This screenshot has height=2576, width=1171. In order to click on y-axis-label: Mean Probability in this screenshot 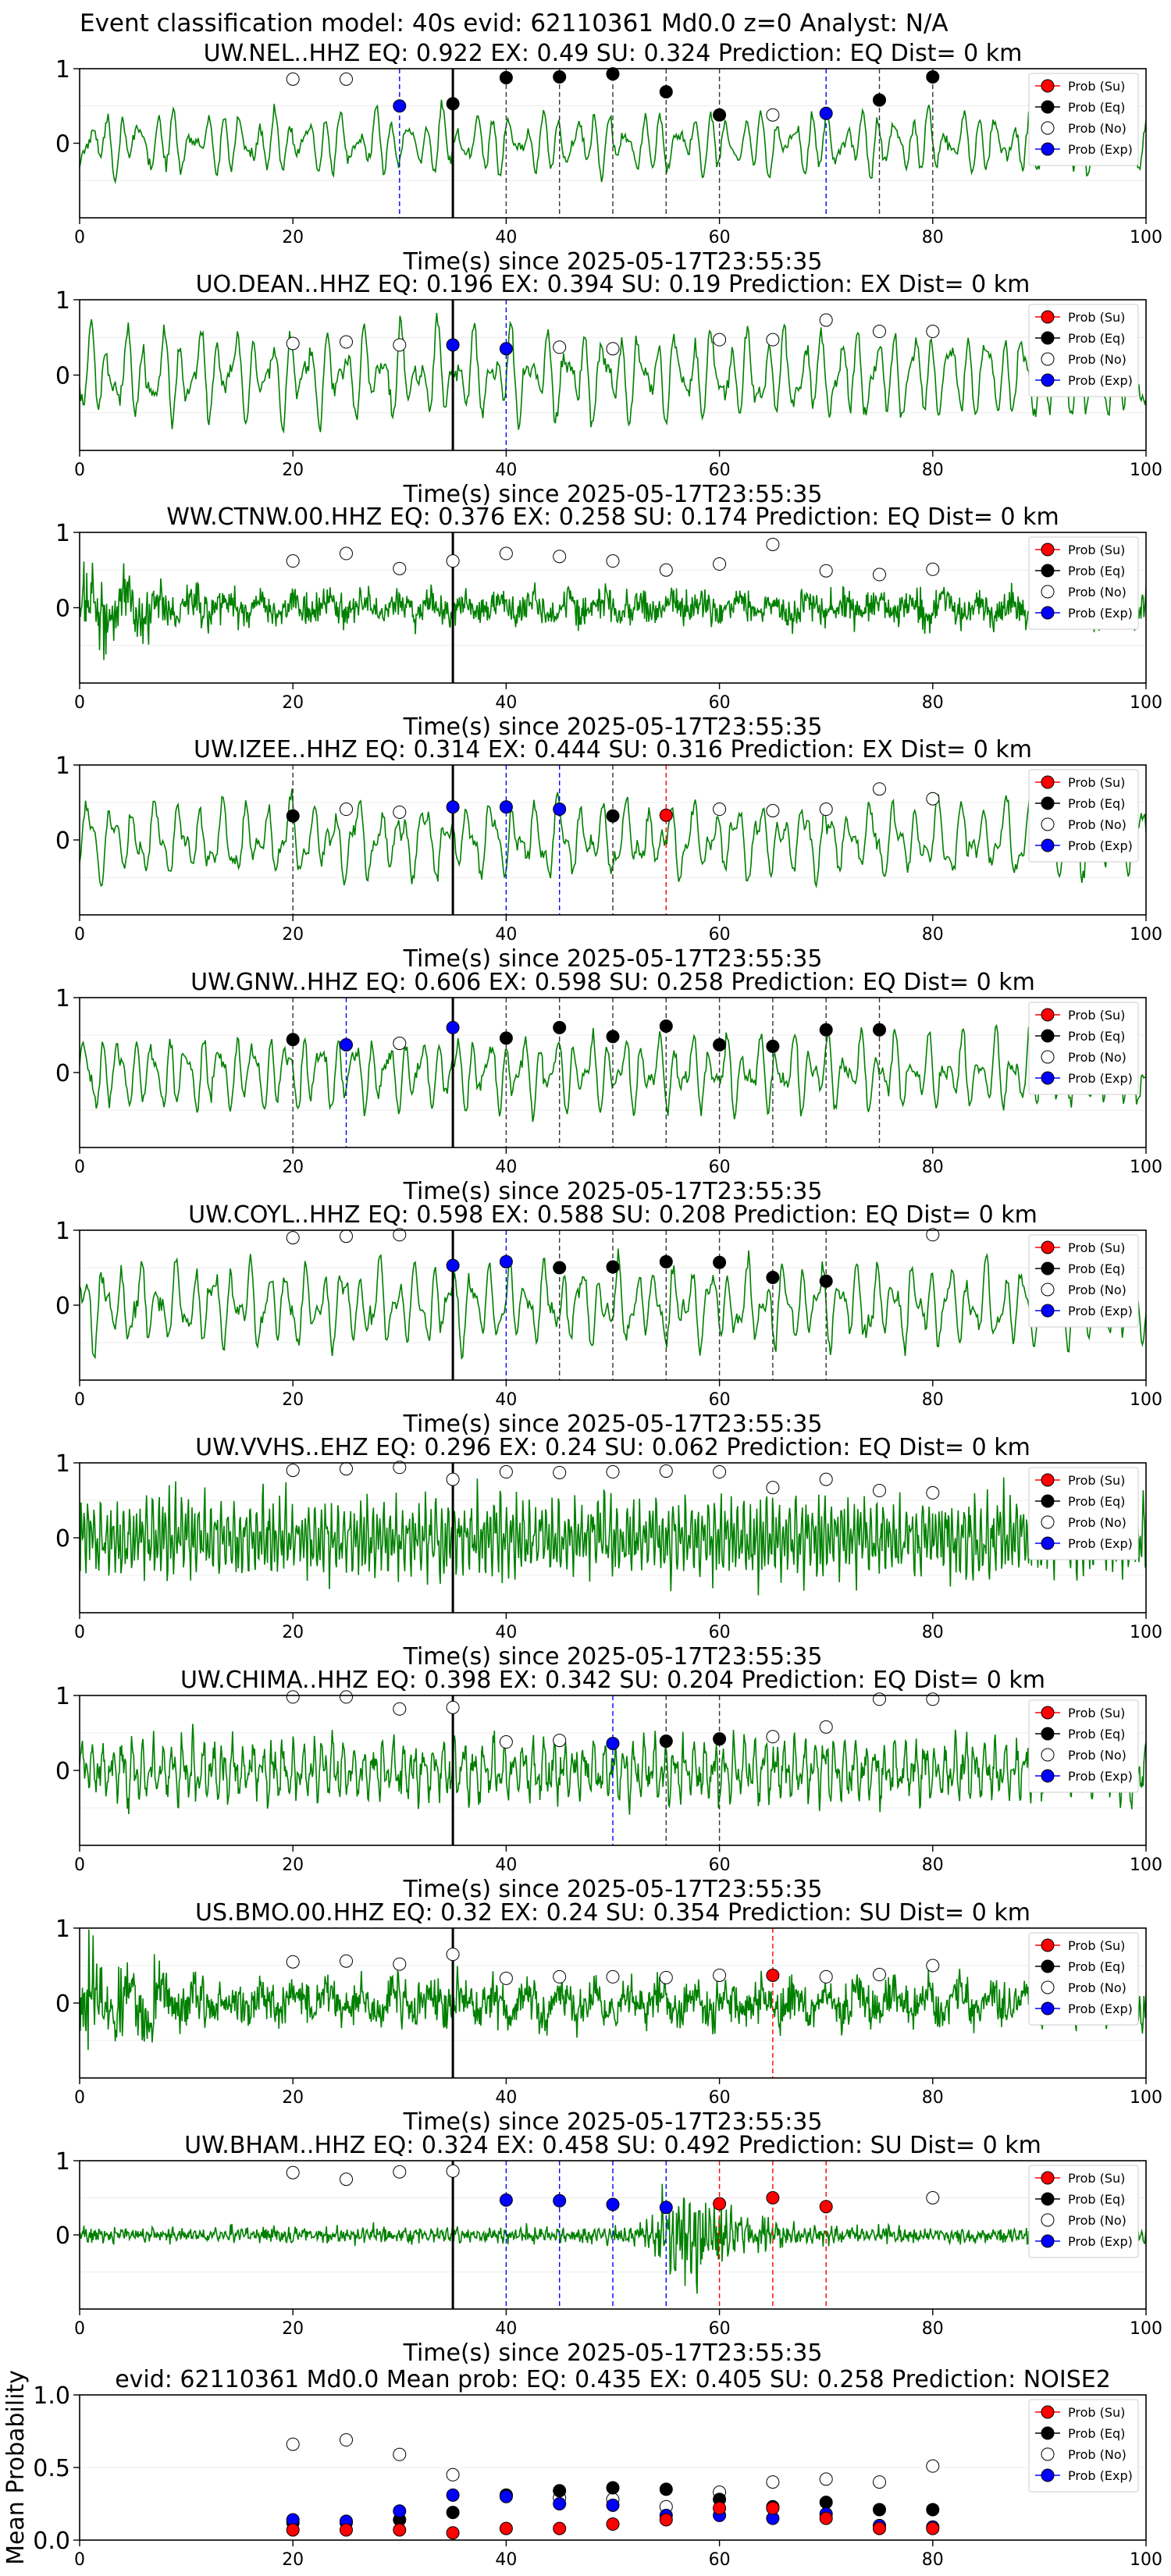, I will do `click(16, 2467)`.